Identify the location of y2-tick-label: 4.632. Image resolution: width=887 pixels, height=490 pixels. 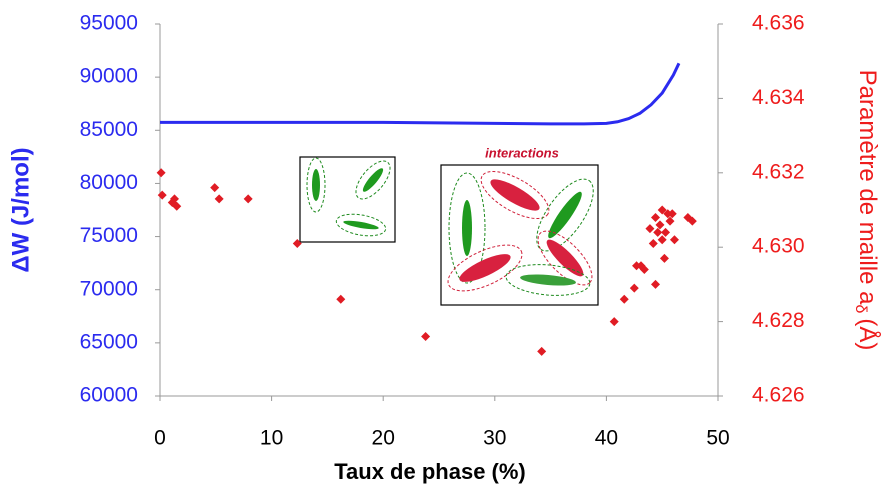
(778, 171).